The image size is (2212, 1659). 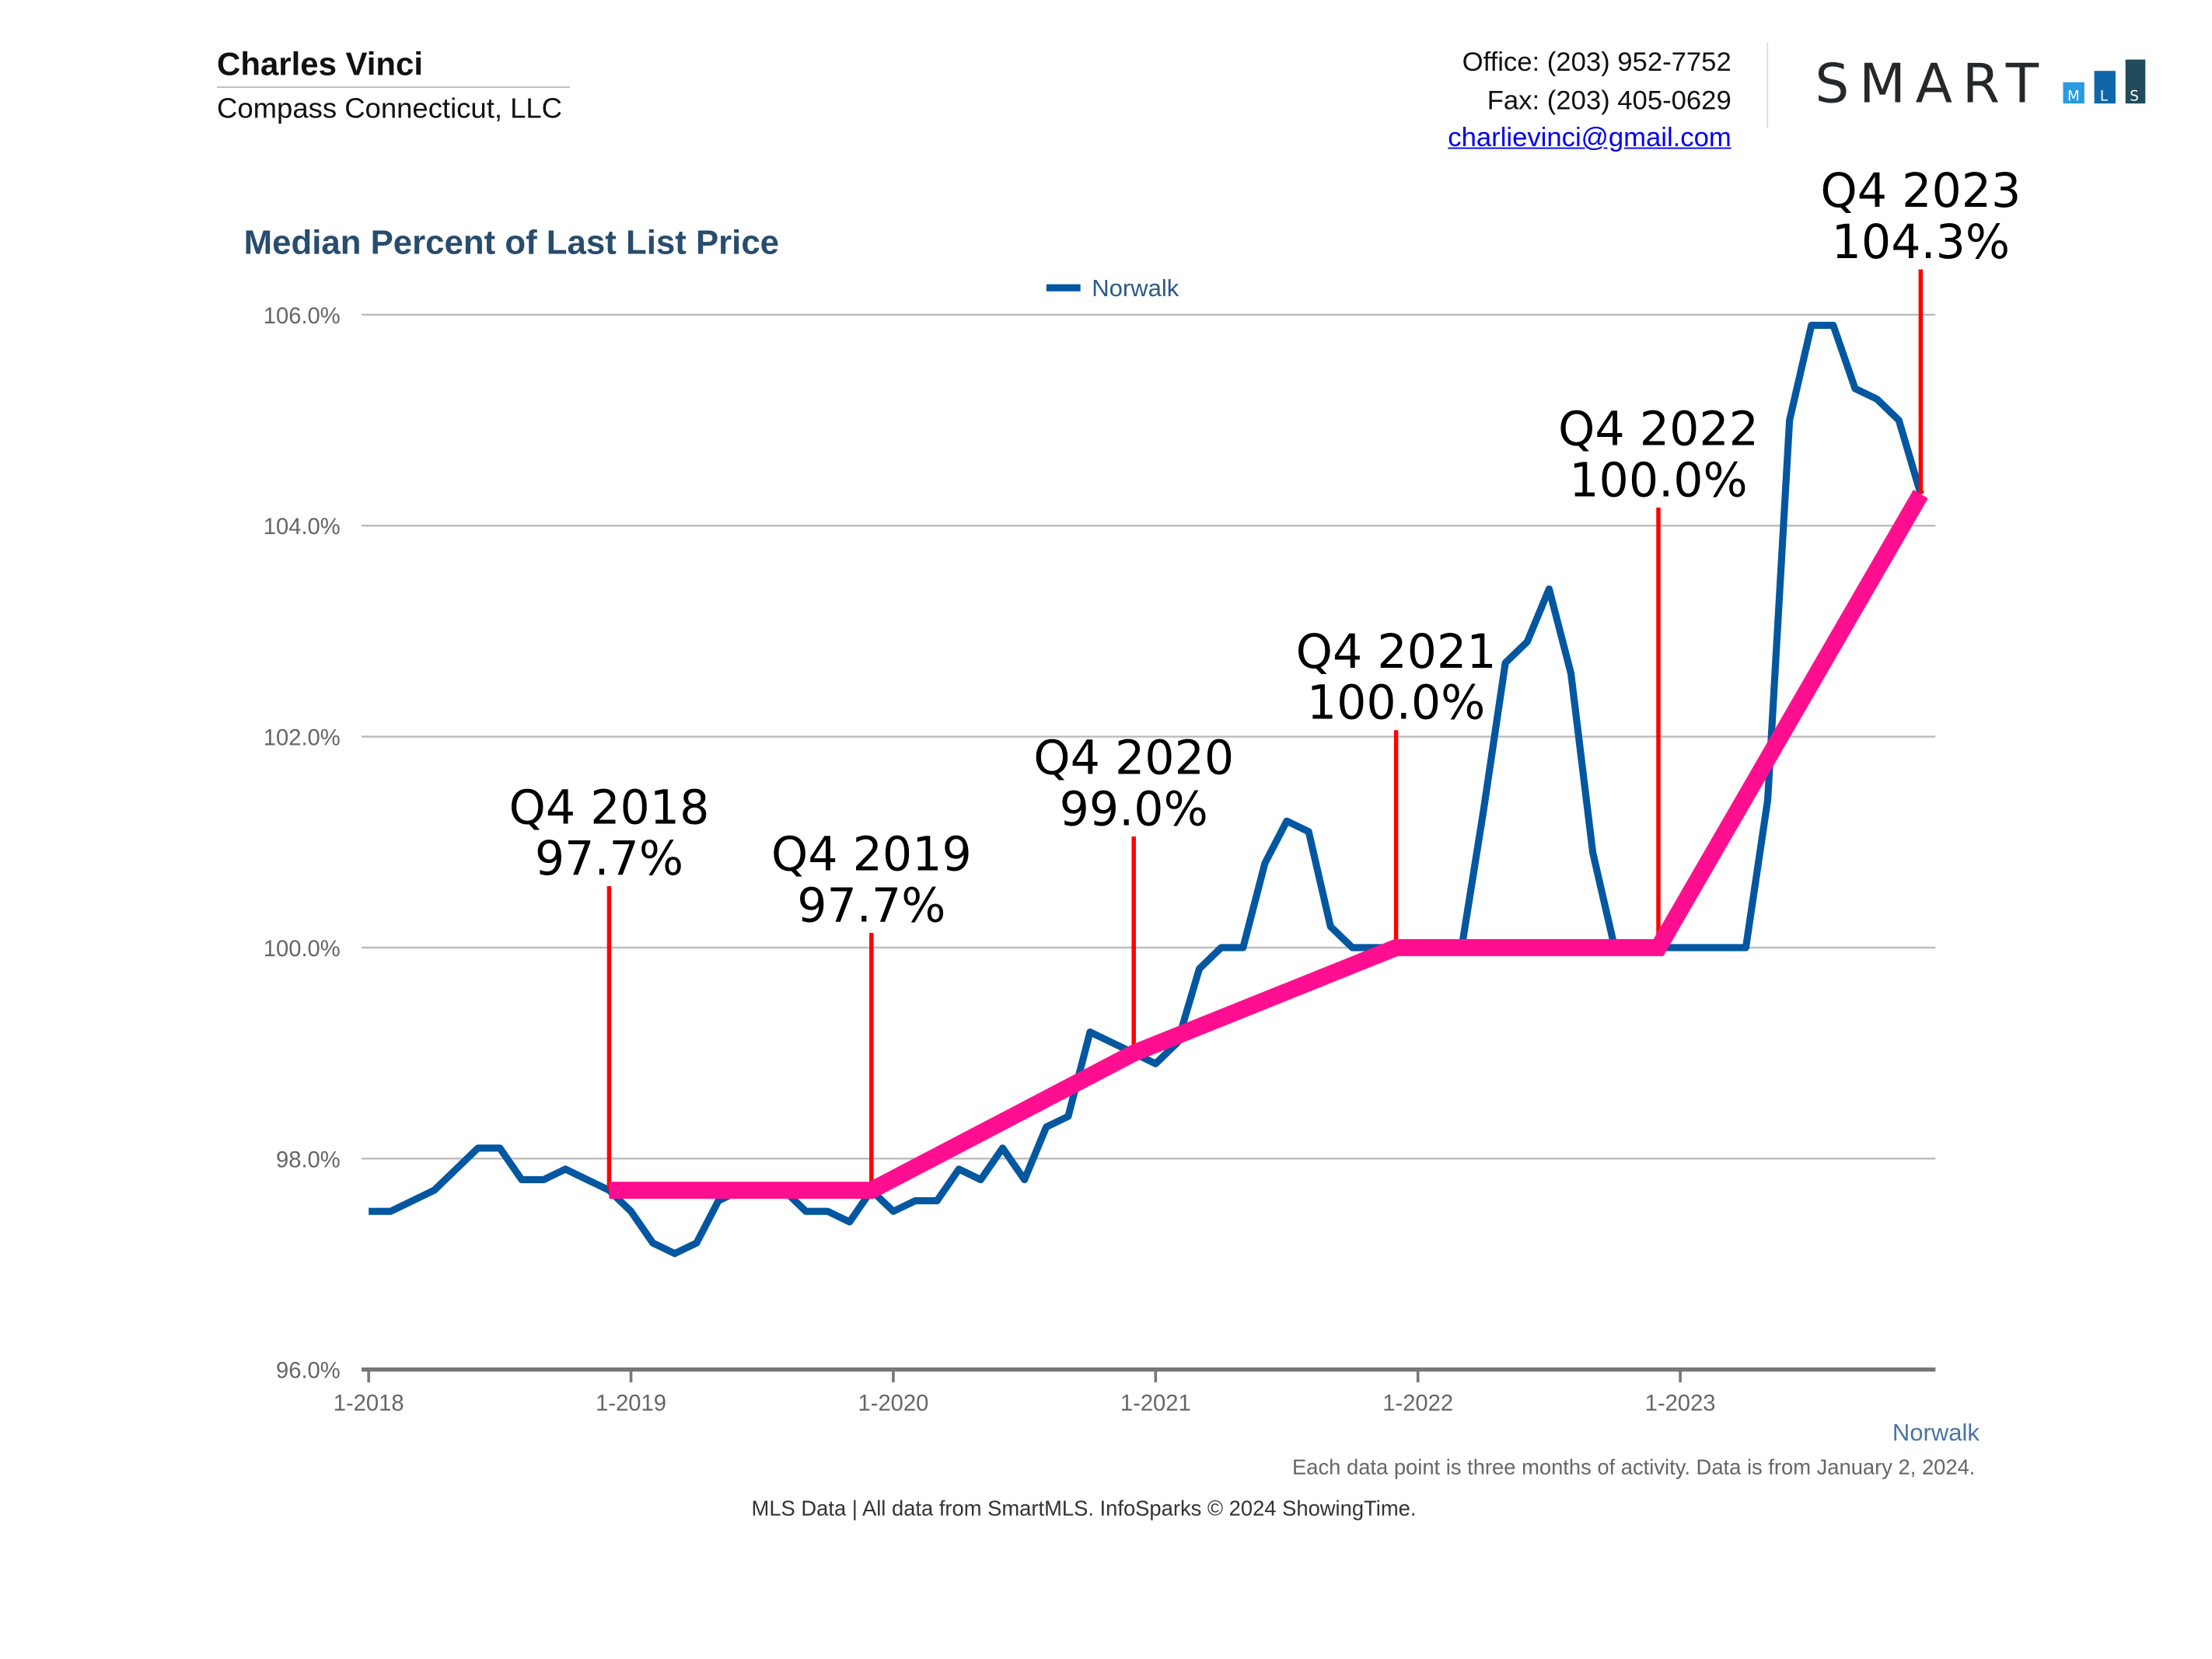 I want to click on fax-number: Fax: (203) 405-0629, so click(x=1610, y=101).